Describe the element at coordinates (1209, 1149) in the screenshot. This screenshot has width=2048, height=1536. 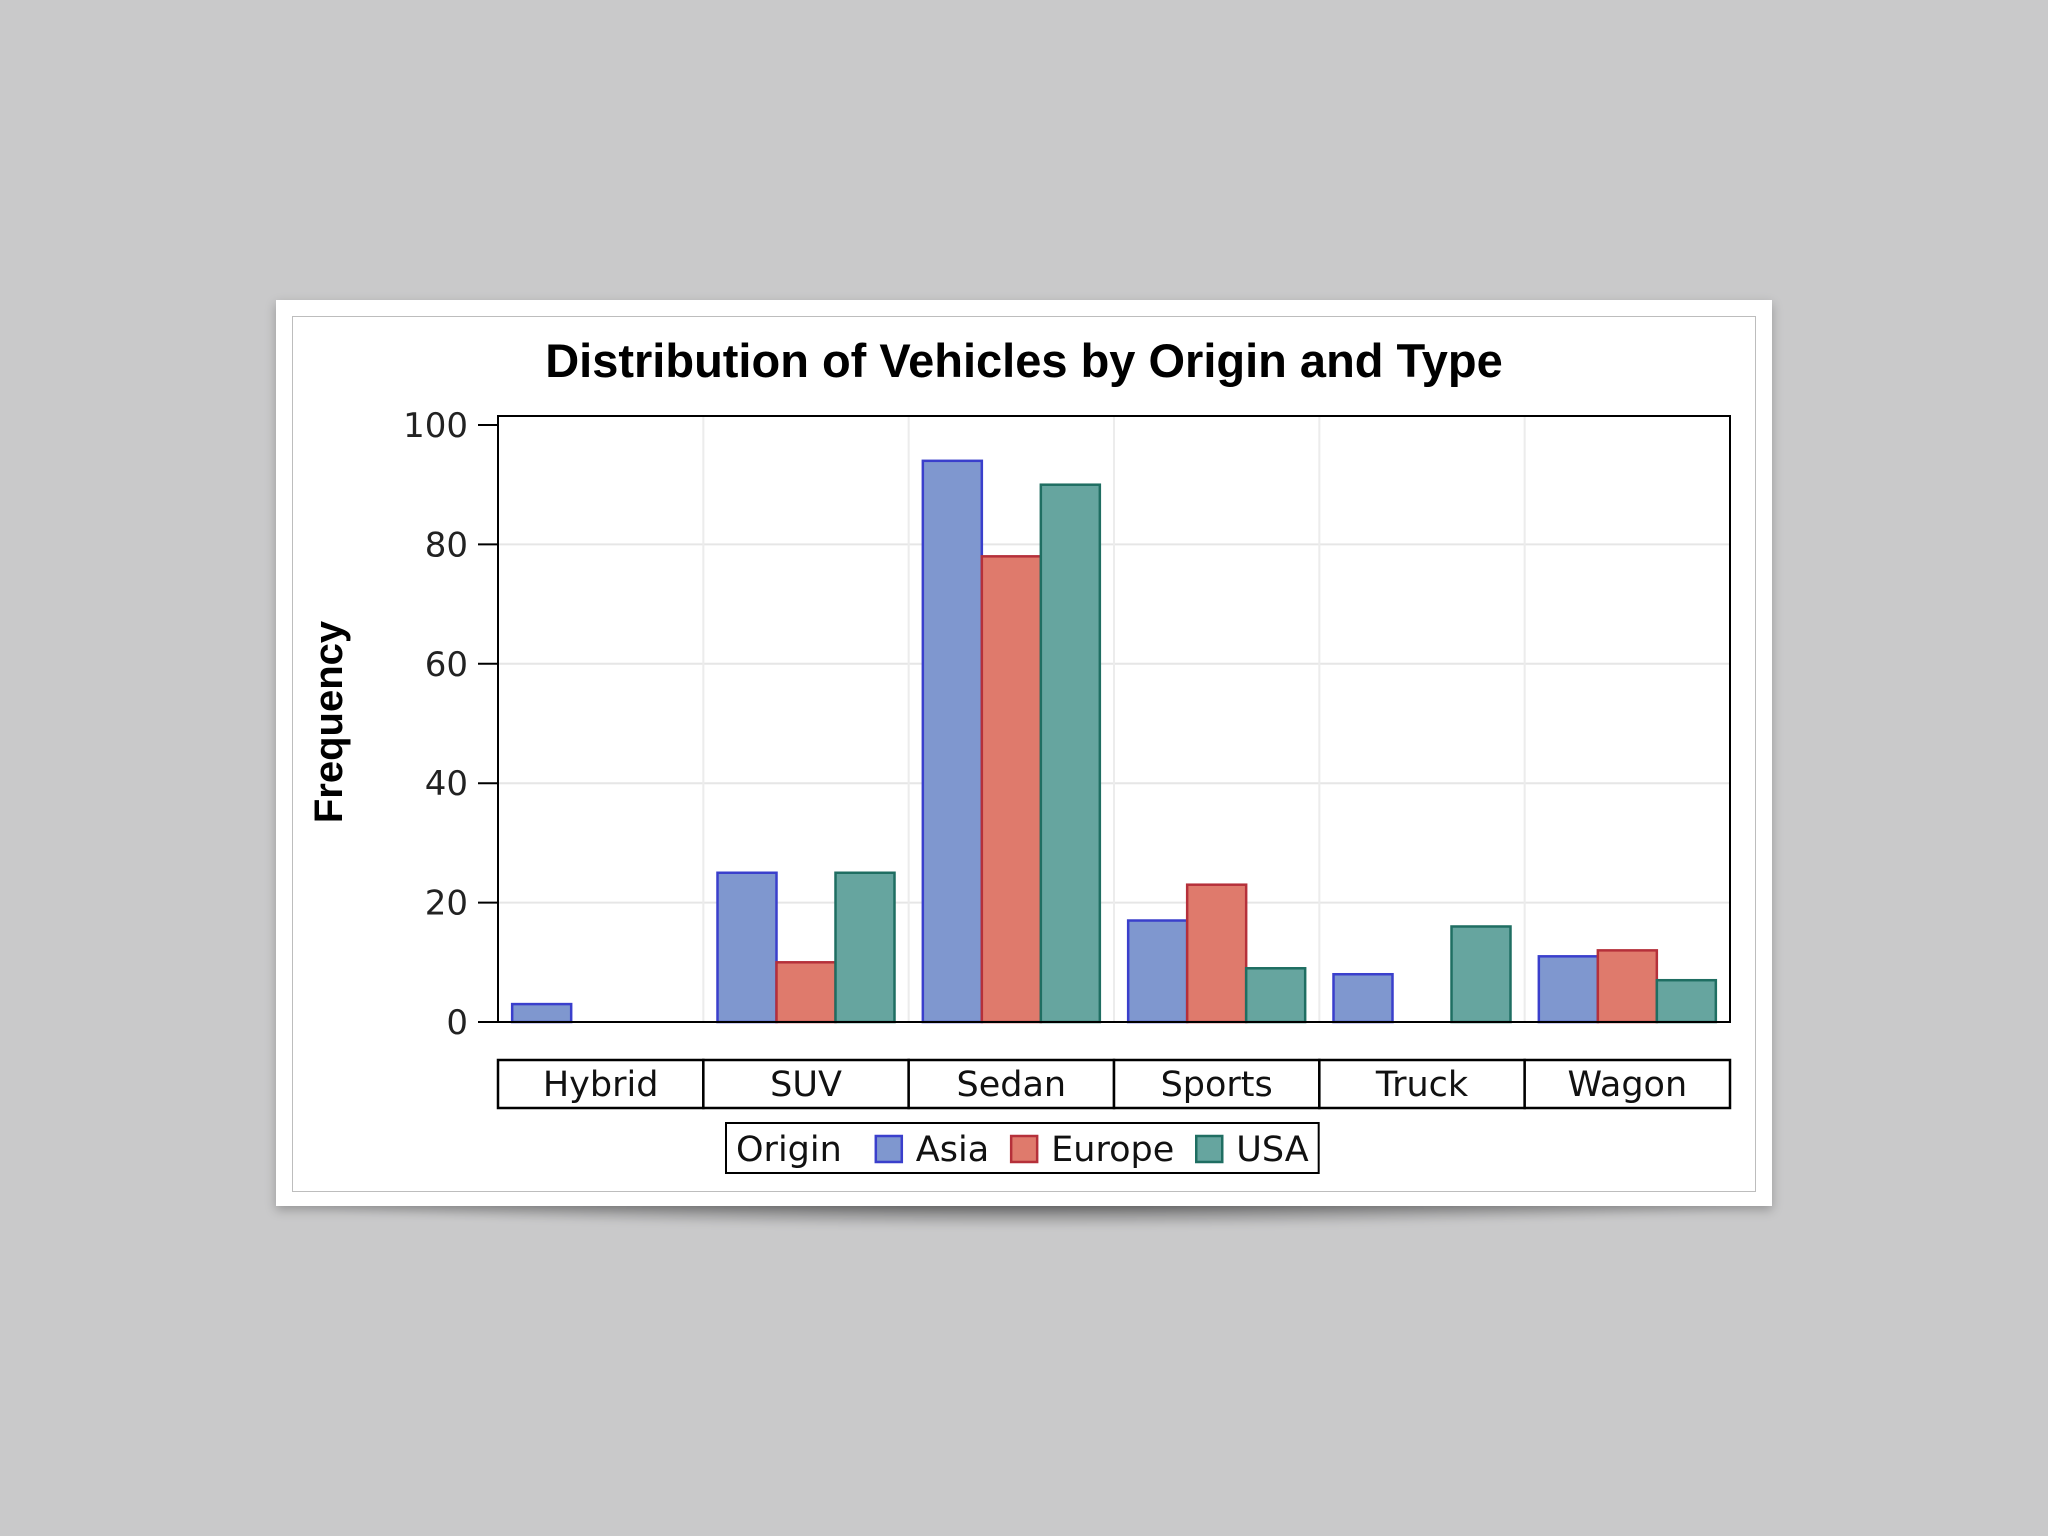
I see `legend-swatch-usa` at that location.